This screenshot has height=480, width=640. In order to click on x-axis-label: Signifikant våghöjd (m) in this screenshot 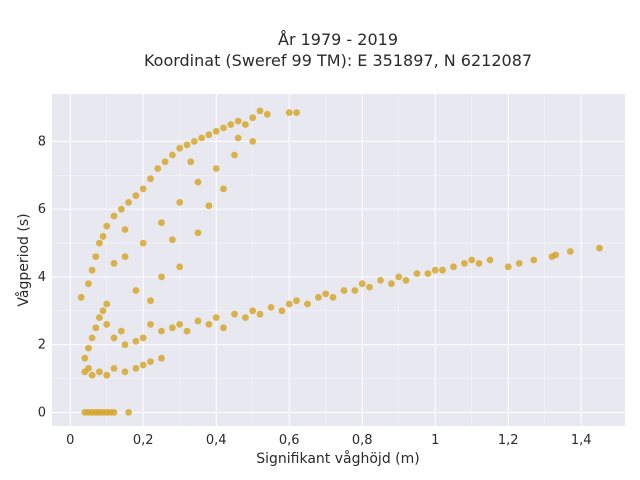, I will do `click(337, 458)`.